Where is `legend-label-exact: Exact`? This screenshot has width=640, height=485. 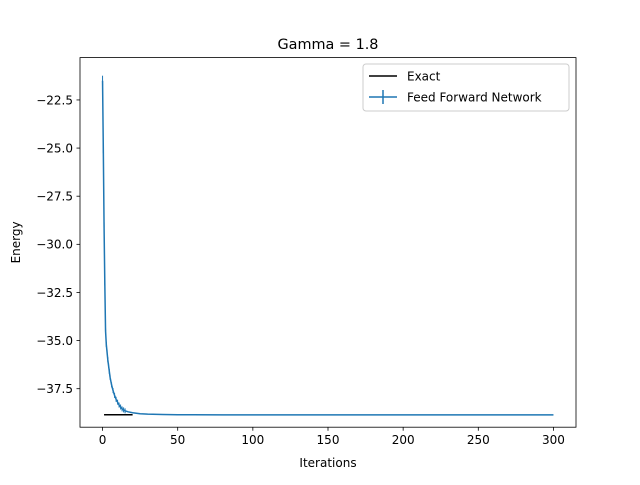 legend-label-exact: Exact is located at coordinates (424, 77).